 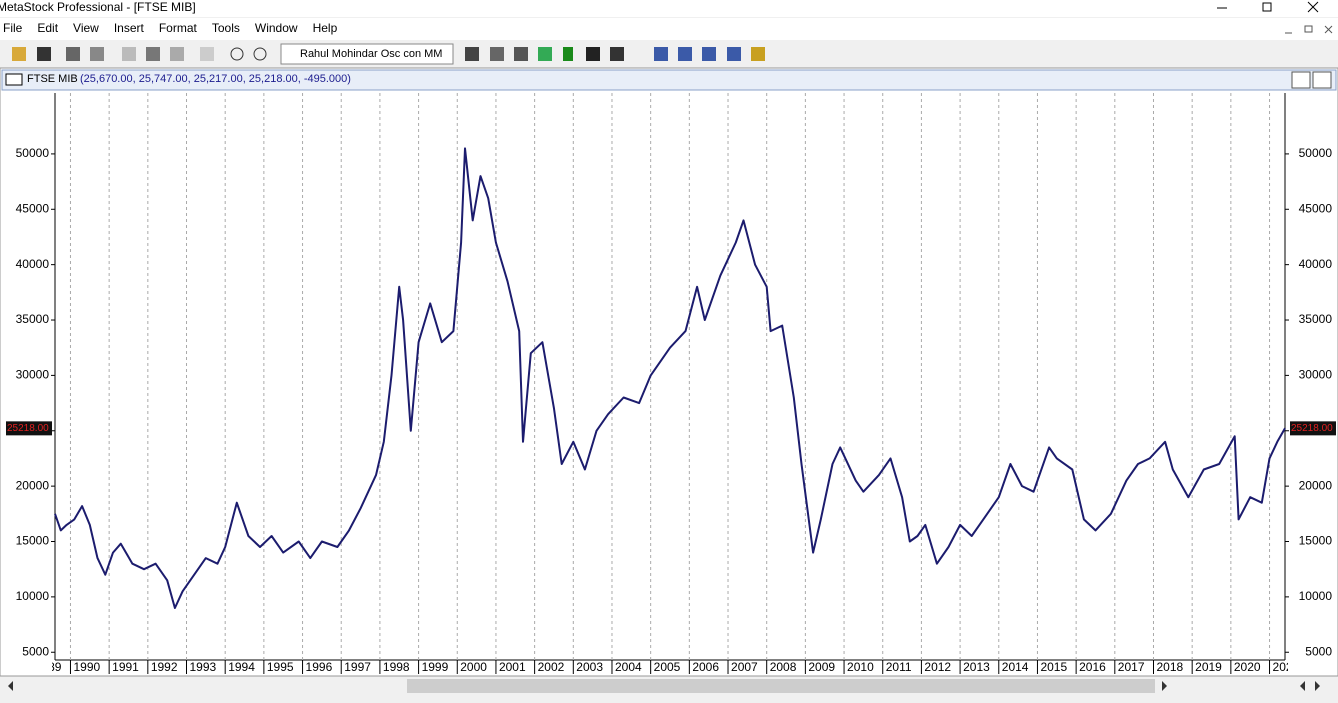 What do you see at coordinates (1309, 29) in the screenshot?
I see `mdi-controls` at bounding box center [1309, 29].